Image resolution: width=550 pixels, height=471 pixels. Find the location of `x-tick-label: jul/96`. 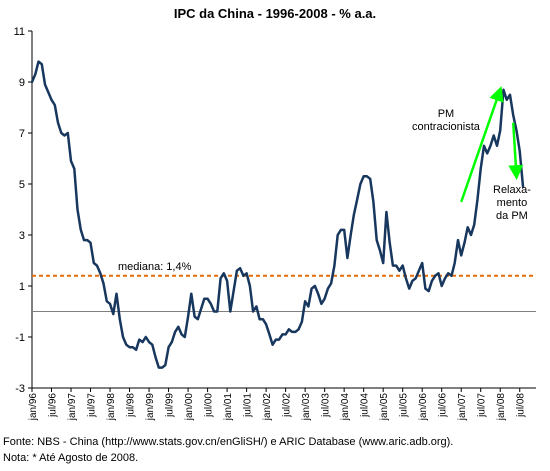

x-tick-label: jul/96 is located at coordinates (53, 405).